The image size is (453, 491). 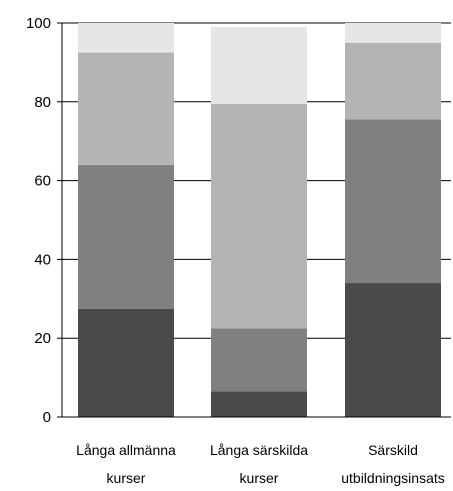 I want to click on x-category-label-3-line-1: Särskild, so click(x=393, y=450).